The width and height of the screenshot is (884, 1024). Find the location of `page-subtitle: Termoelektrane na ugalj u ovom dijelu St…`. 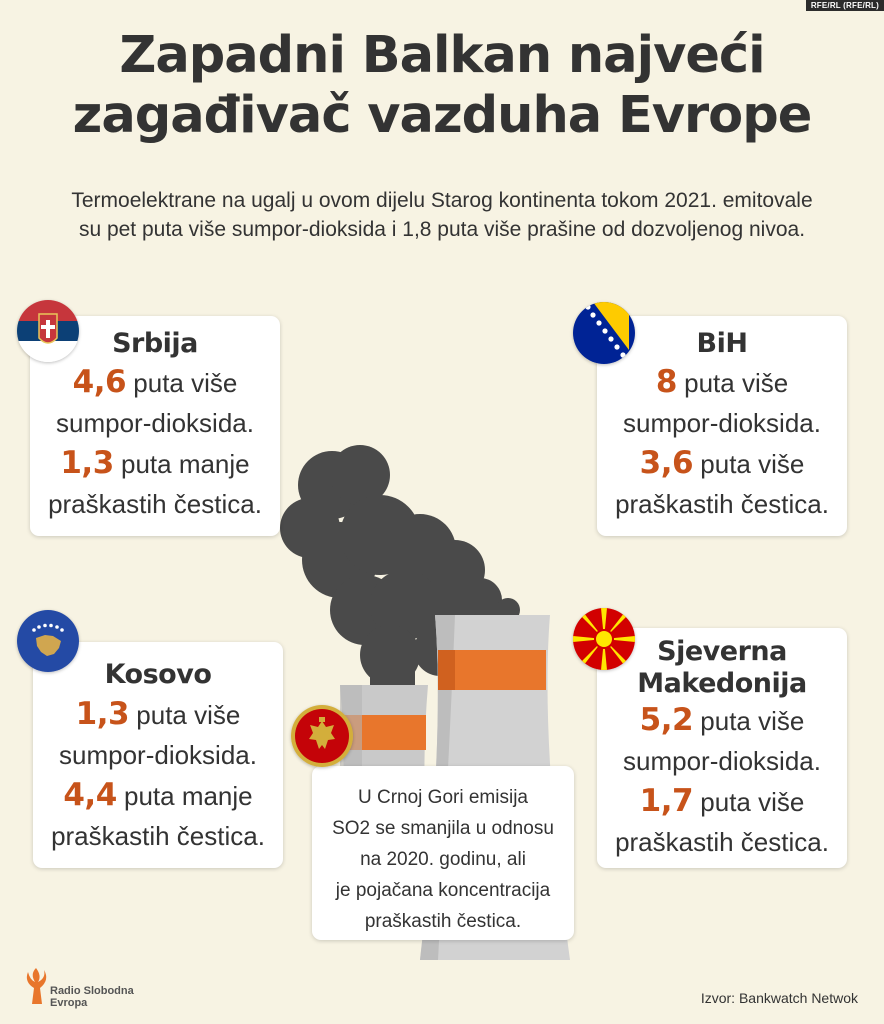

page-subtitle: Termoelektrane na ugalj u ovom dijelu St… is located at coordinates (442, 215).